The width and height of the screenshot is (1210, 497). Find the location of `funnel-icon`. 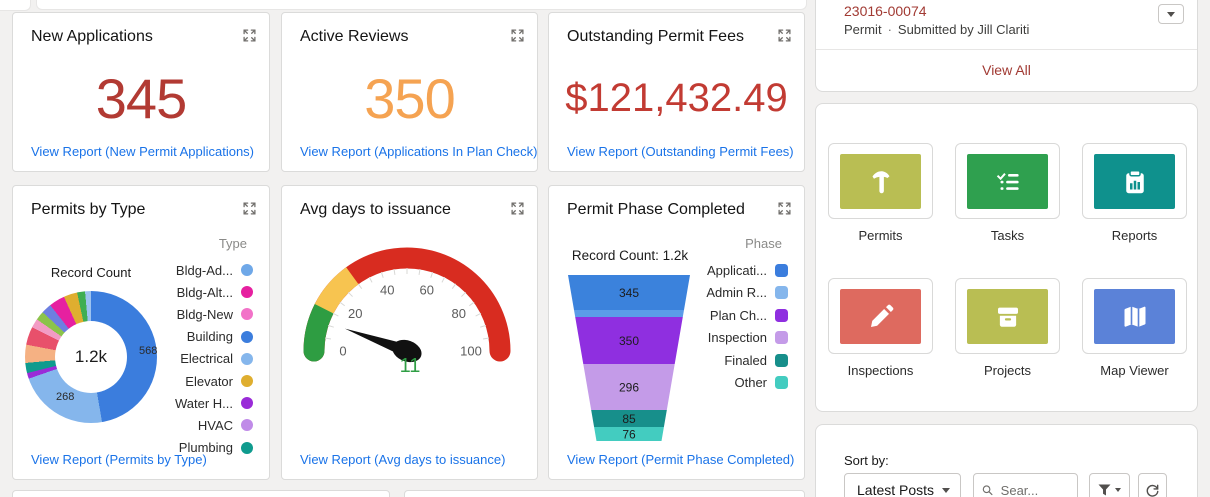

funnel-icon is located at coordinates (1104, 490).